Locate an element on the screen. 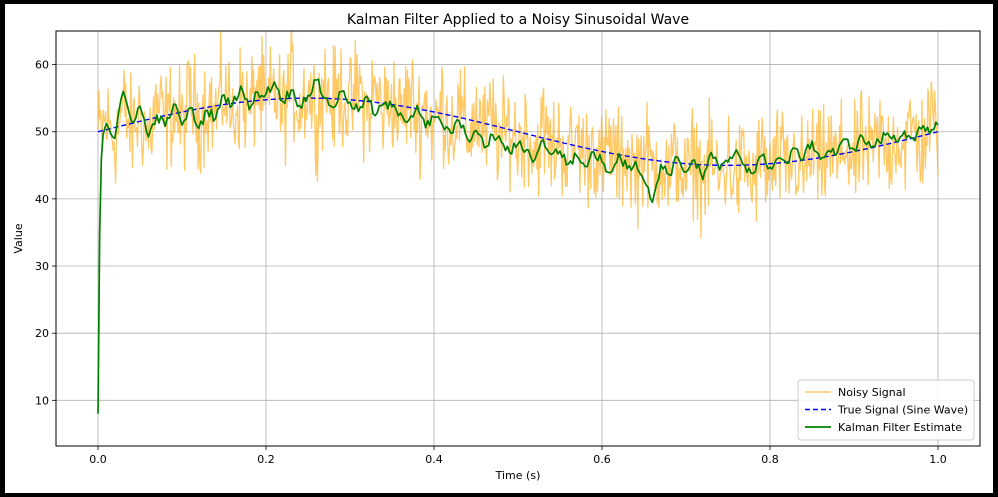  true-signal-line is located at coordinates (518, 132).